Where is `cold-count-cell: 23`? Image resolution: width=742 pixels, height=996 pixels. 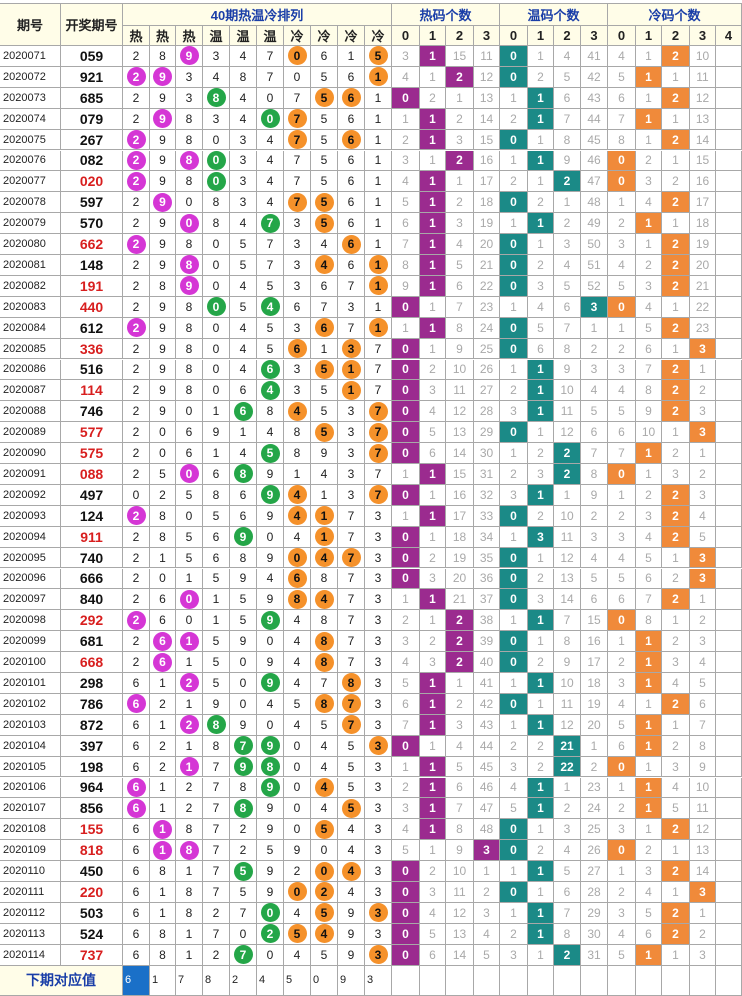
cold-count-cell: 23 is located at coordinates (703, 328).